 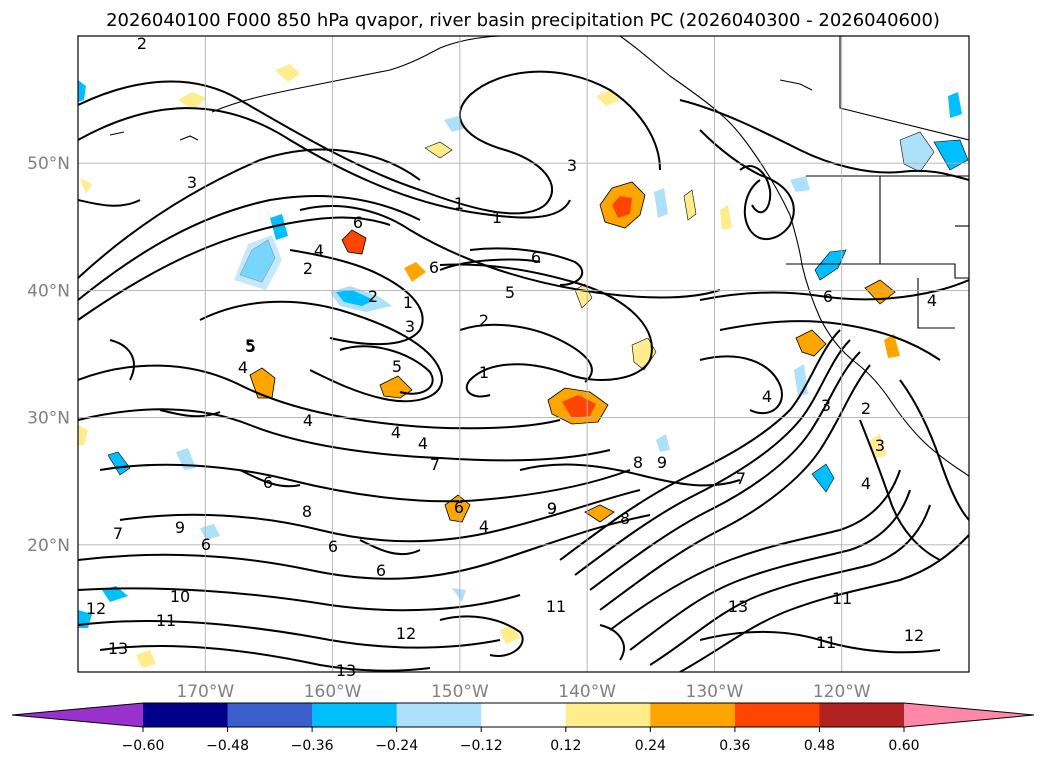 What do you see at coordinates (48, 164) in the screenshot?
I see `lat-tick-label: 50°N` at bounding box center [48, 164].